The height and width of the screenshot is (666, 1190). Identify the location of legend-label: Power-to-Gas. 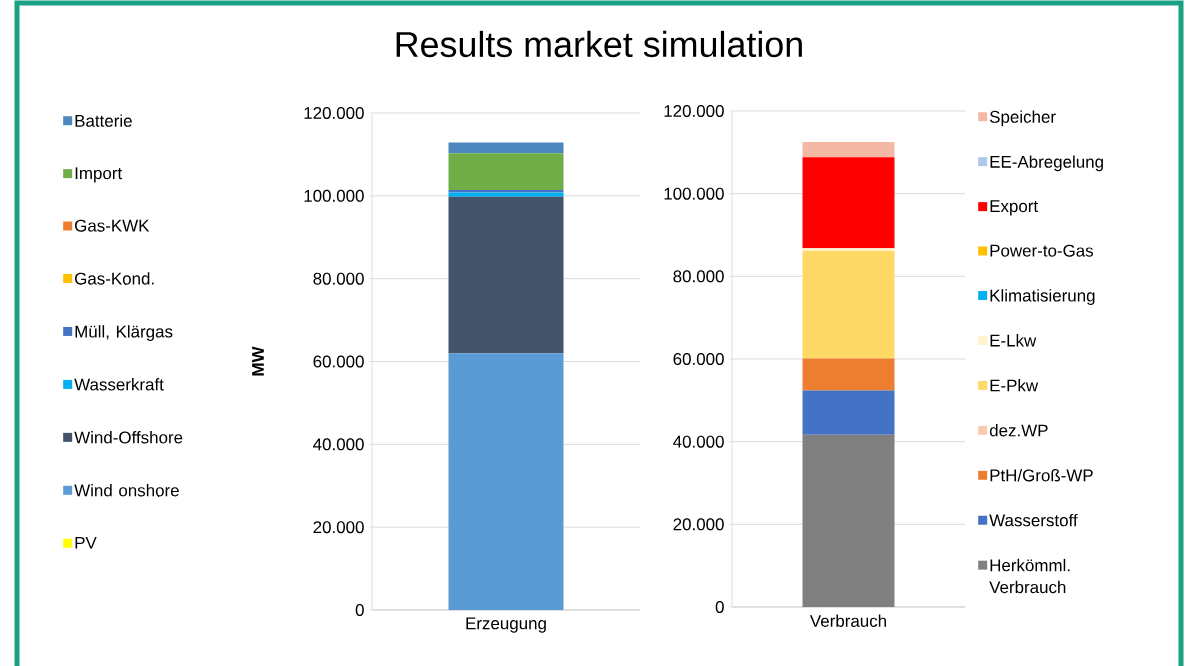
(1042, 250).